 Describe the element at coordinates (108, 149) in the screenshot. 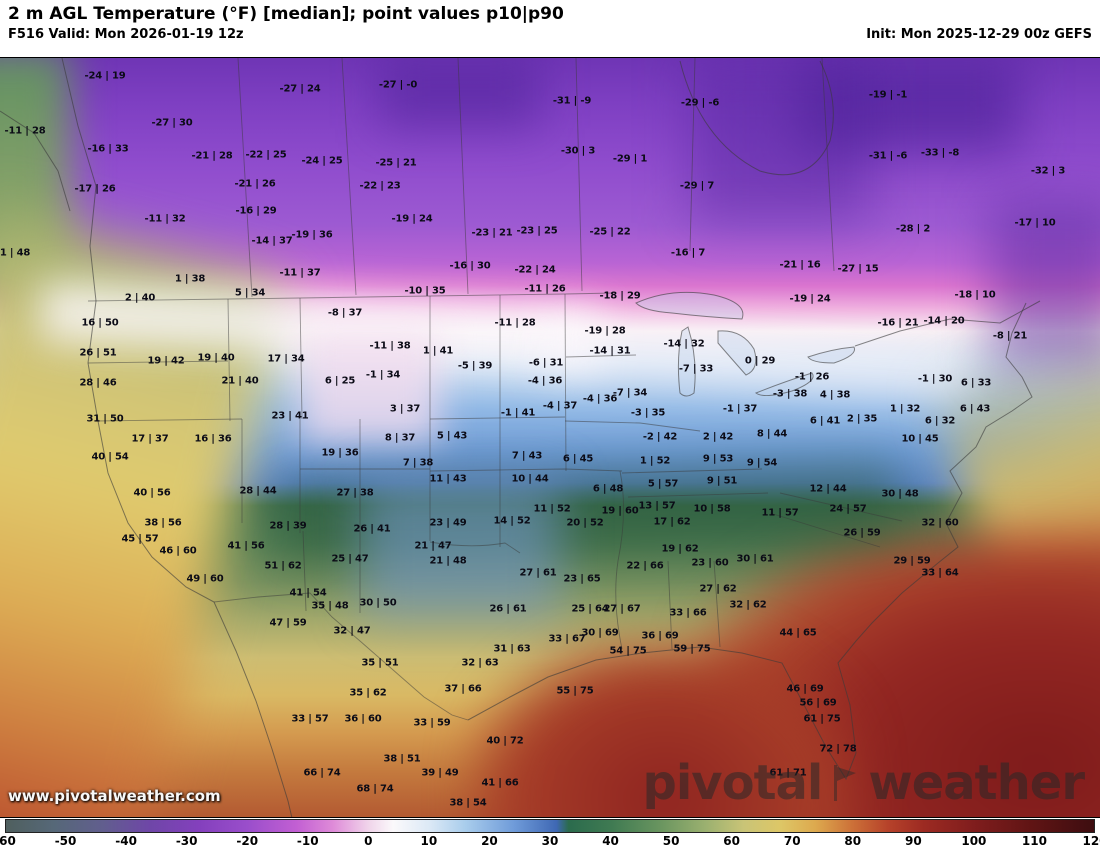

I see `point-value: -16 | 33` at that location.